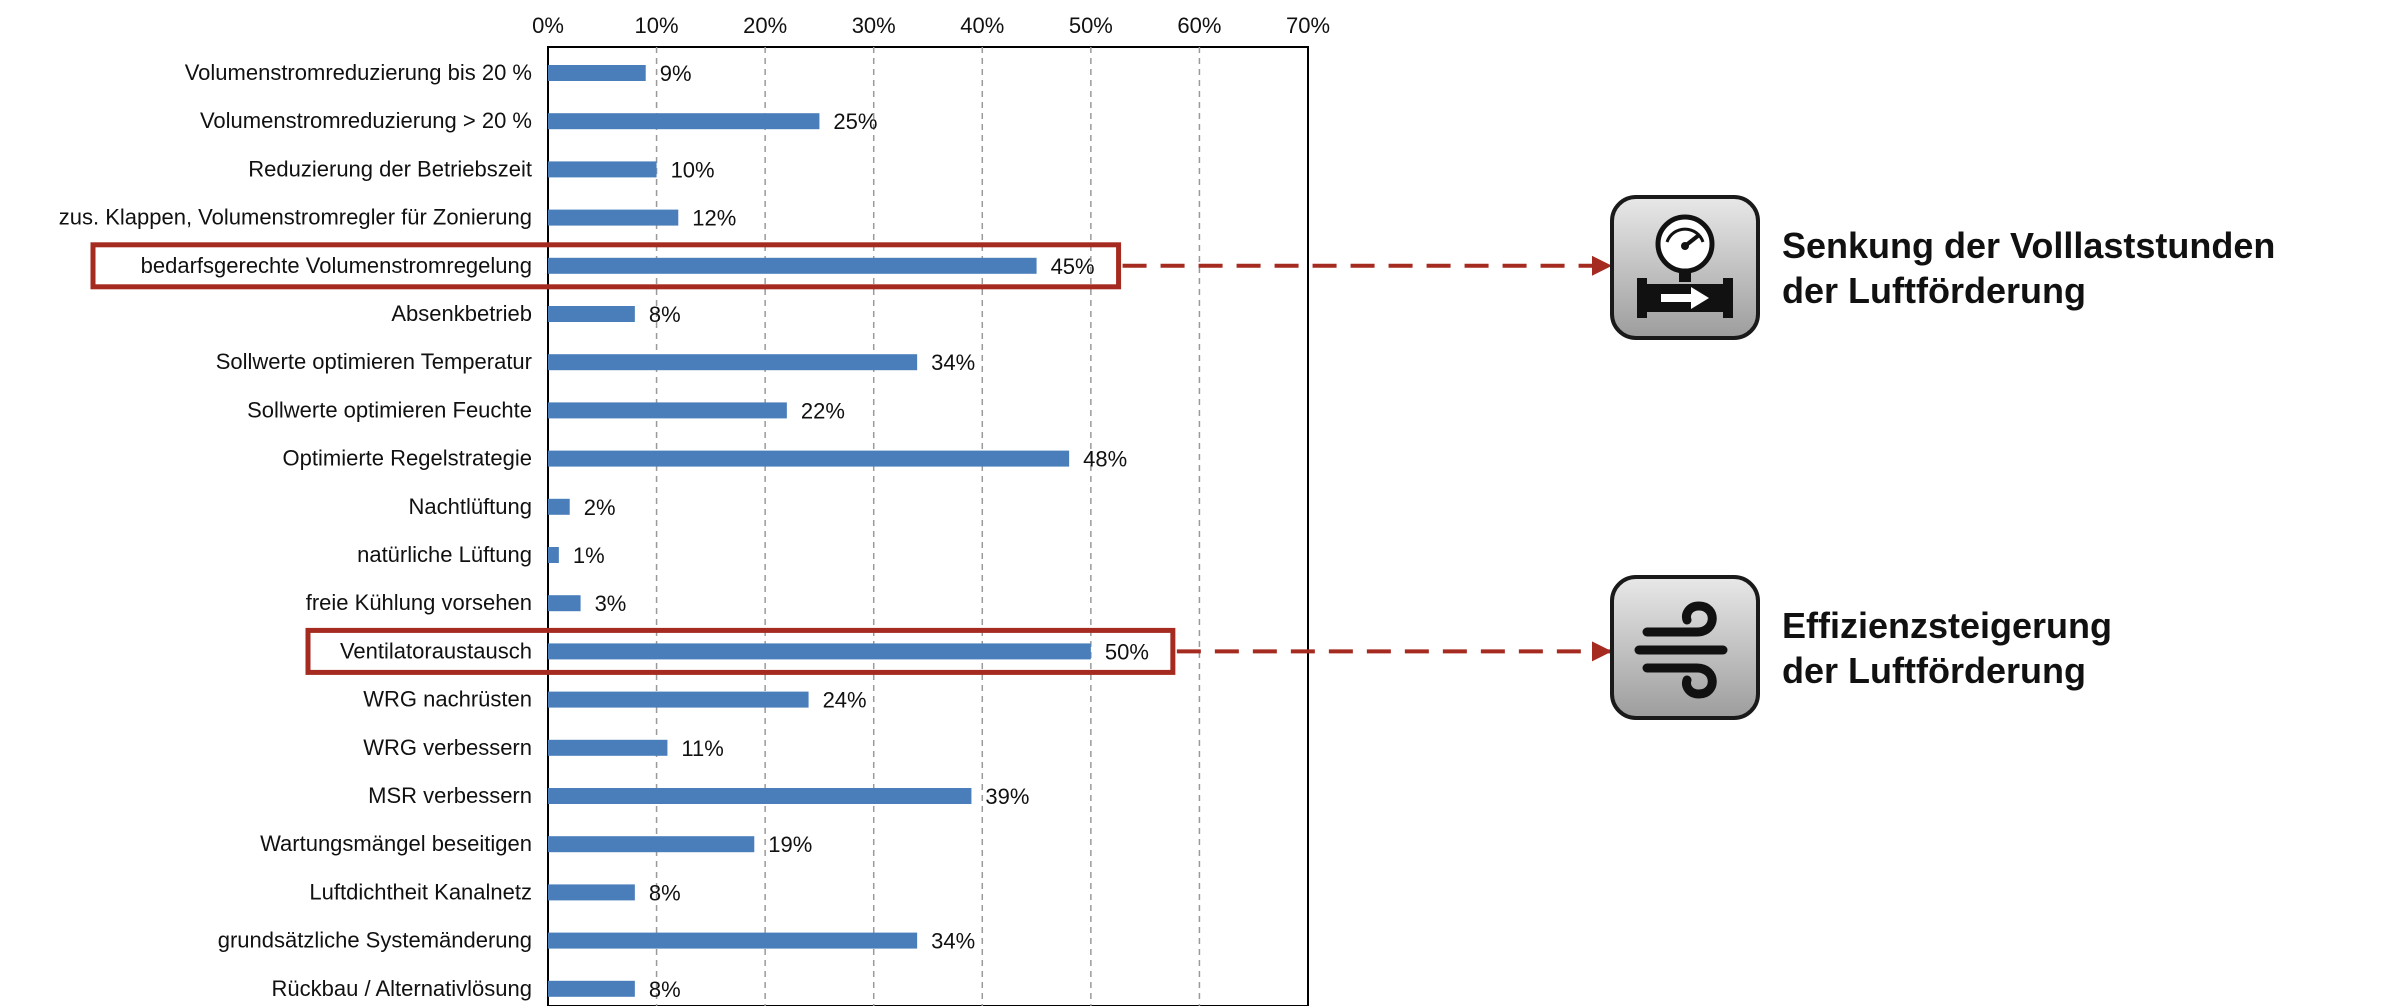 This screenshot has width=2390, height=1006. Describe the element at coordinates (600, 507) in the screenshot. I see `value-label: 2%` at that location.